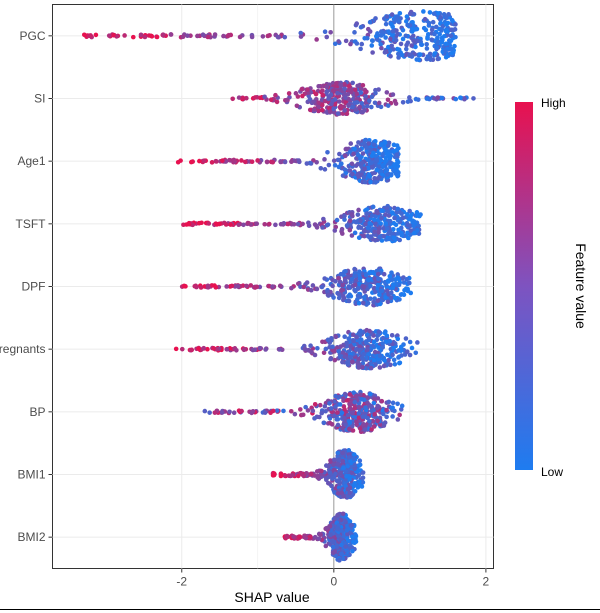 Image resolution: width=600 pixels, height=613 pixels. Describe the element at coordinates (31, 537) in the screenshot. I see `y-tick-label: BMI2` at that location.